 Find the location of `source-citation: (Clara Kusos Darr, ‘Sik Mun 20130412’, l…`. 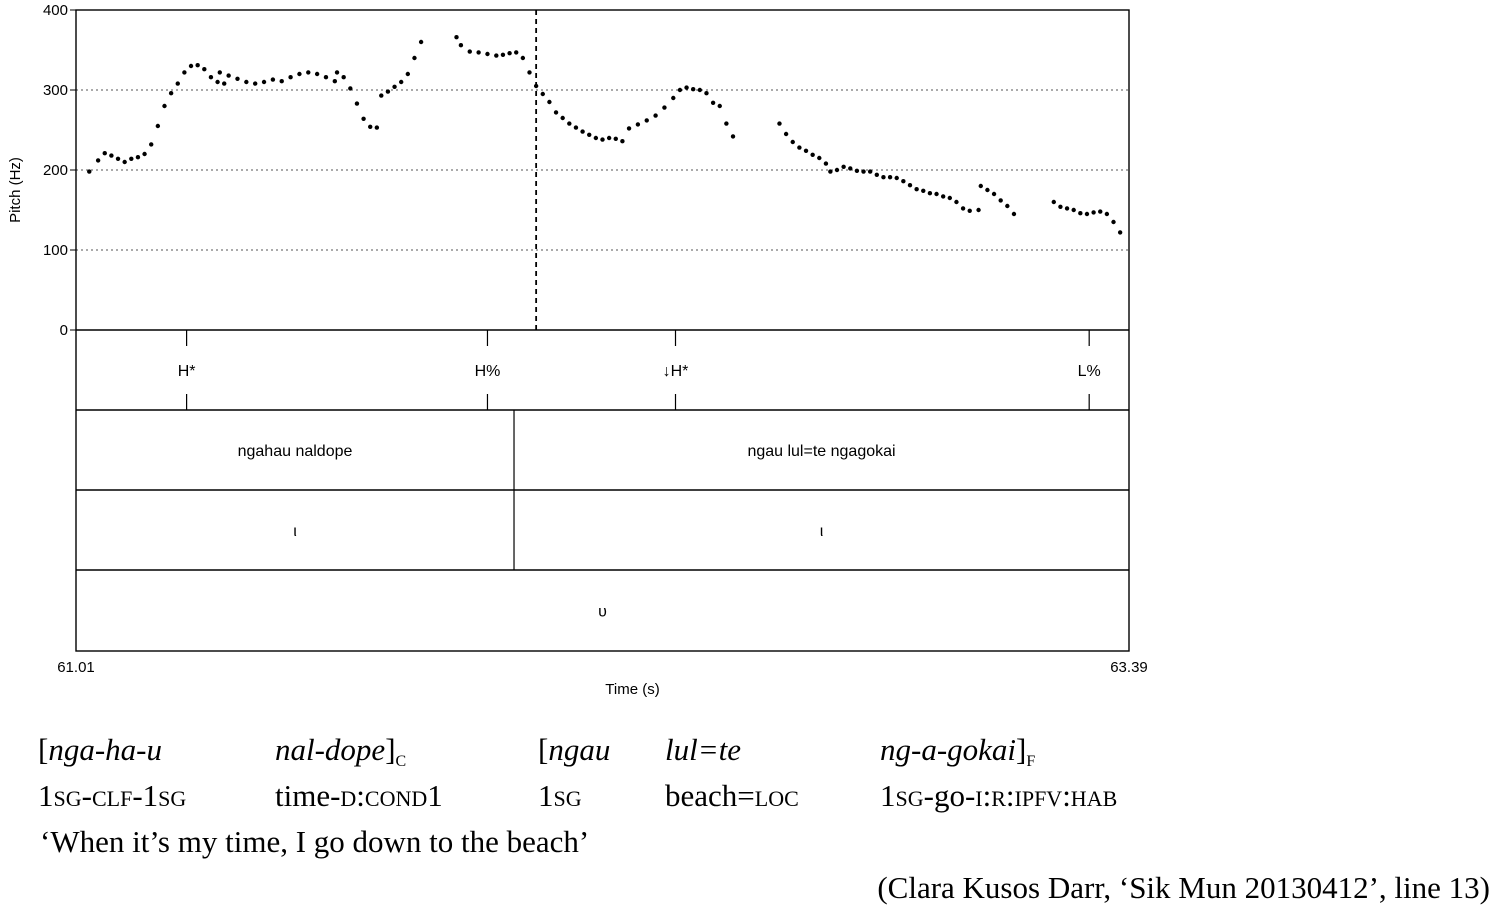

source-citation: (Clara Kusos Darr, ‘Sik Mun 20130412’, l… is located at coordinates (1183, 887).